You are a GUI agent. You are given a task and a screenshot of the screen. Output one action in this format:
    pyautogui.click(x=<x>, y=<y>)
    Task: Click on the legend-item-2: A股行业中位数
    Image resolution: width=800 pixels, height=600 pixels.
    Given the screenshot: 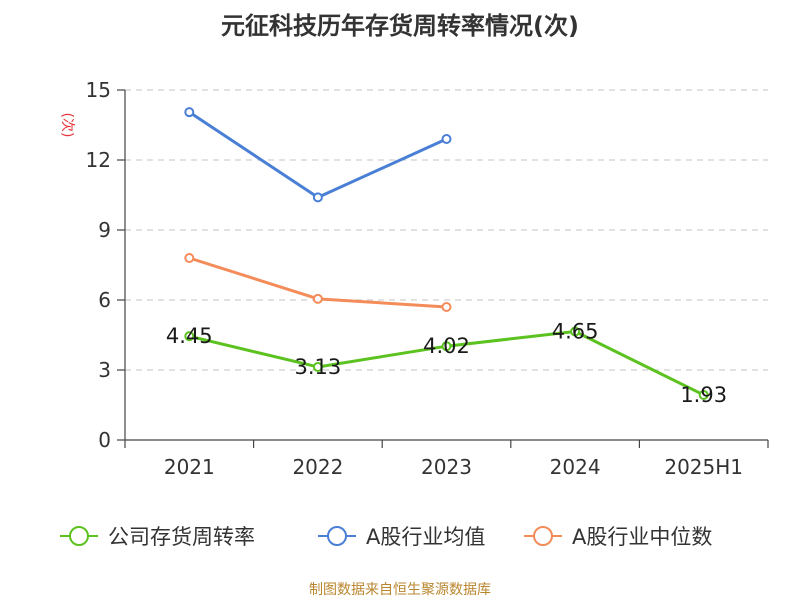 What is the action you would take?
    pyautogui.click(x=618, y=537)
    